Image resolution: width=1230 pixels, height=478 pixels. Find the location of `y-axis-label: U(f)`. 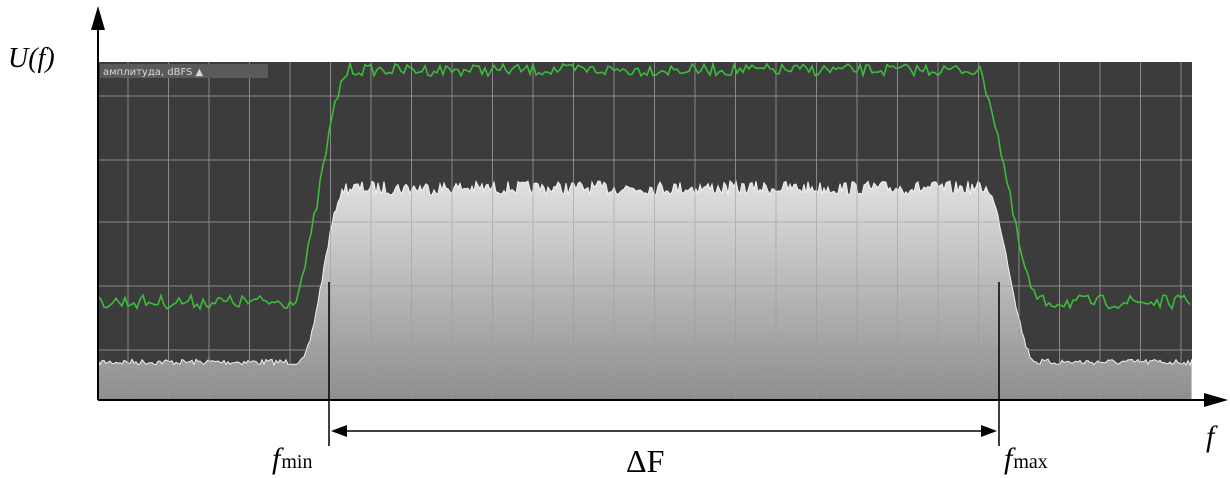

y-axis-label: U(f) is located at coordinates (31, 58).